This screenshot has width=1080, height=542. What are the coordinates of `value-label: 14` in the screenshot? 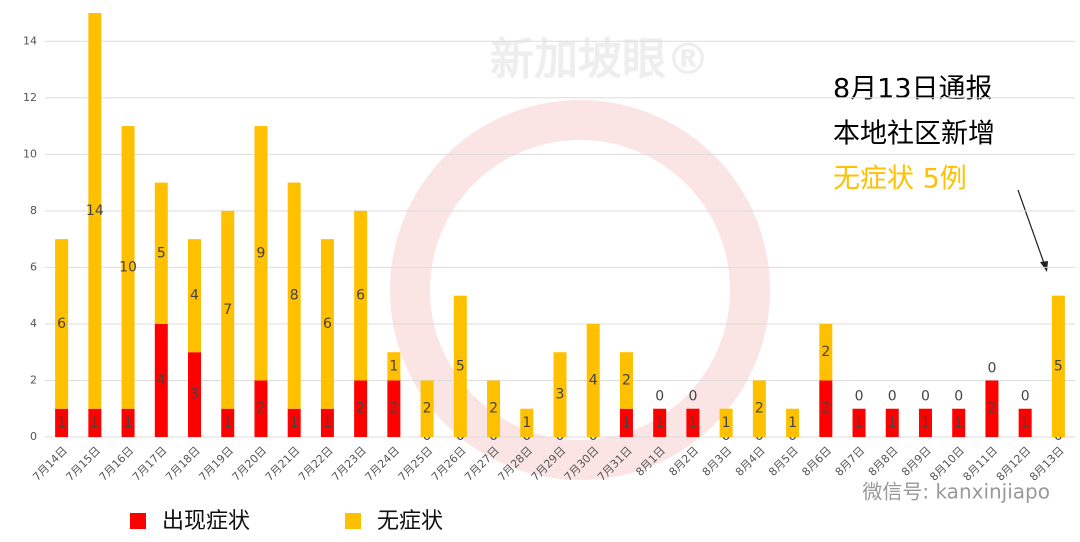 It's located at (95, 211).